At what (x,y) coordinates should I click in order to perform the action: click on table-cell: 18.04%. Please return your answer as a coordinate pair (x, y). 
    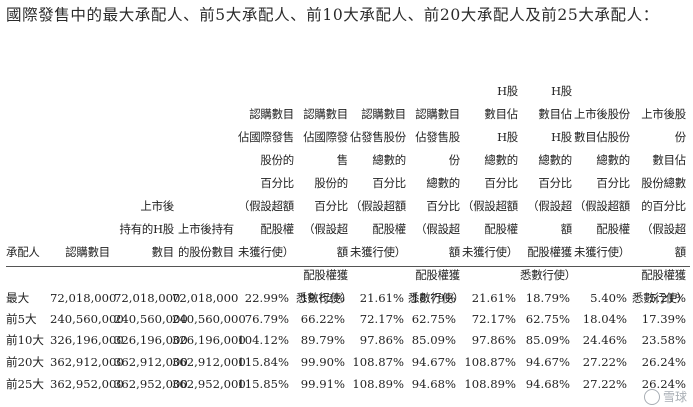
    Looking at the image, I should click on (604, 319).